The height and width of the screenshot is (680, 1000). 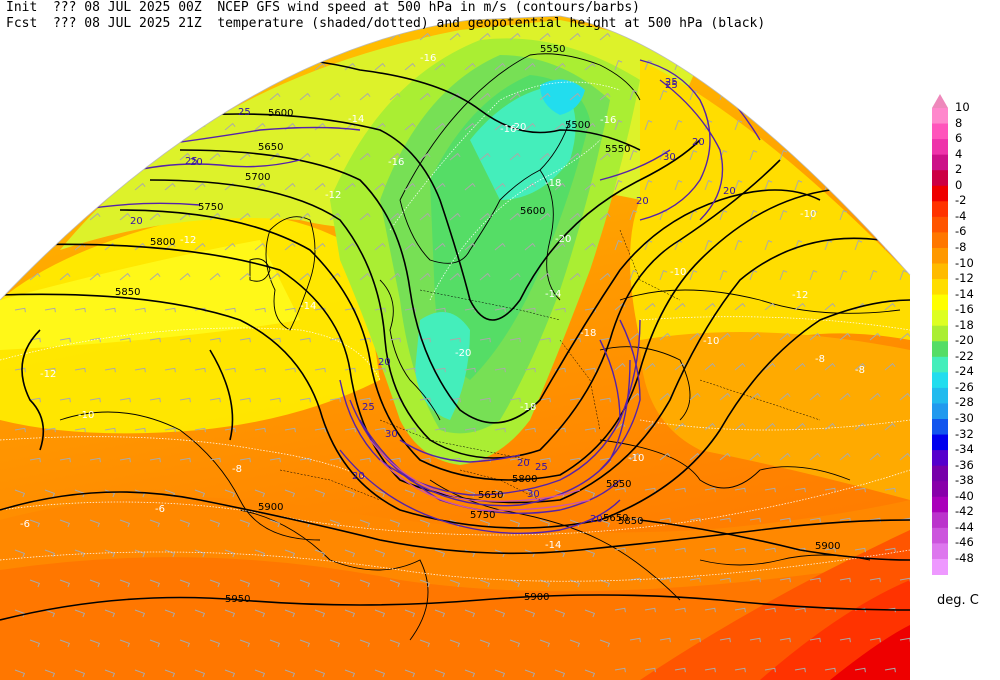 What do you see at coordinates (237, 469) in the screenshot?
I see `temp-label: -8` at bounding box center [237, 469].